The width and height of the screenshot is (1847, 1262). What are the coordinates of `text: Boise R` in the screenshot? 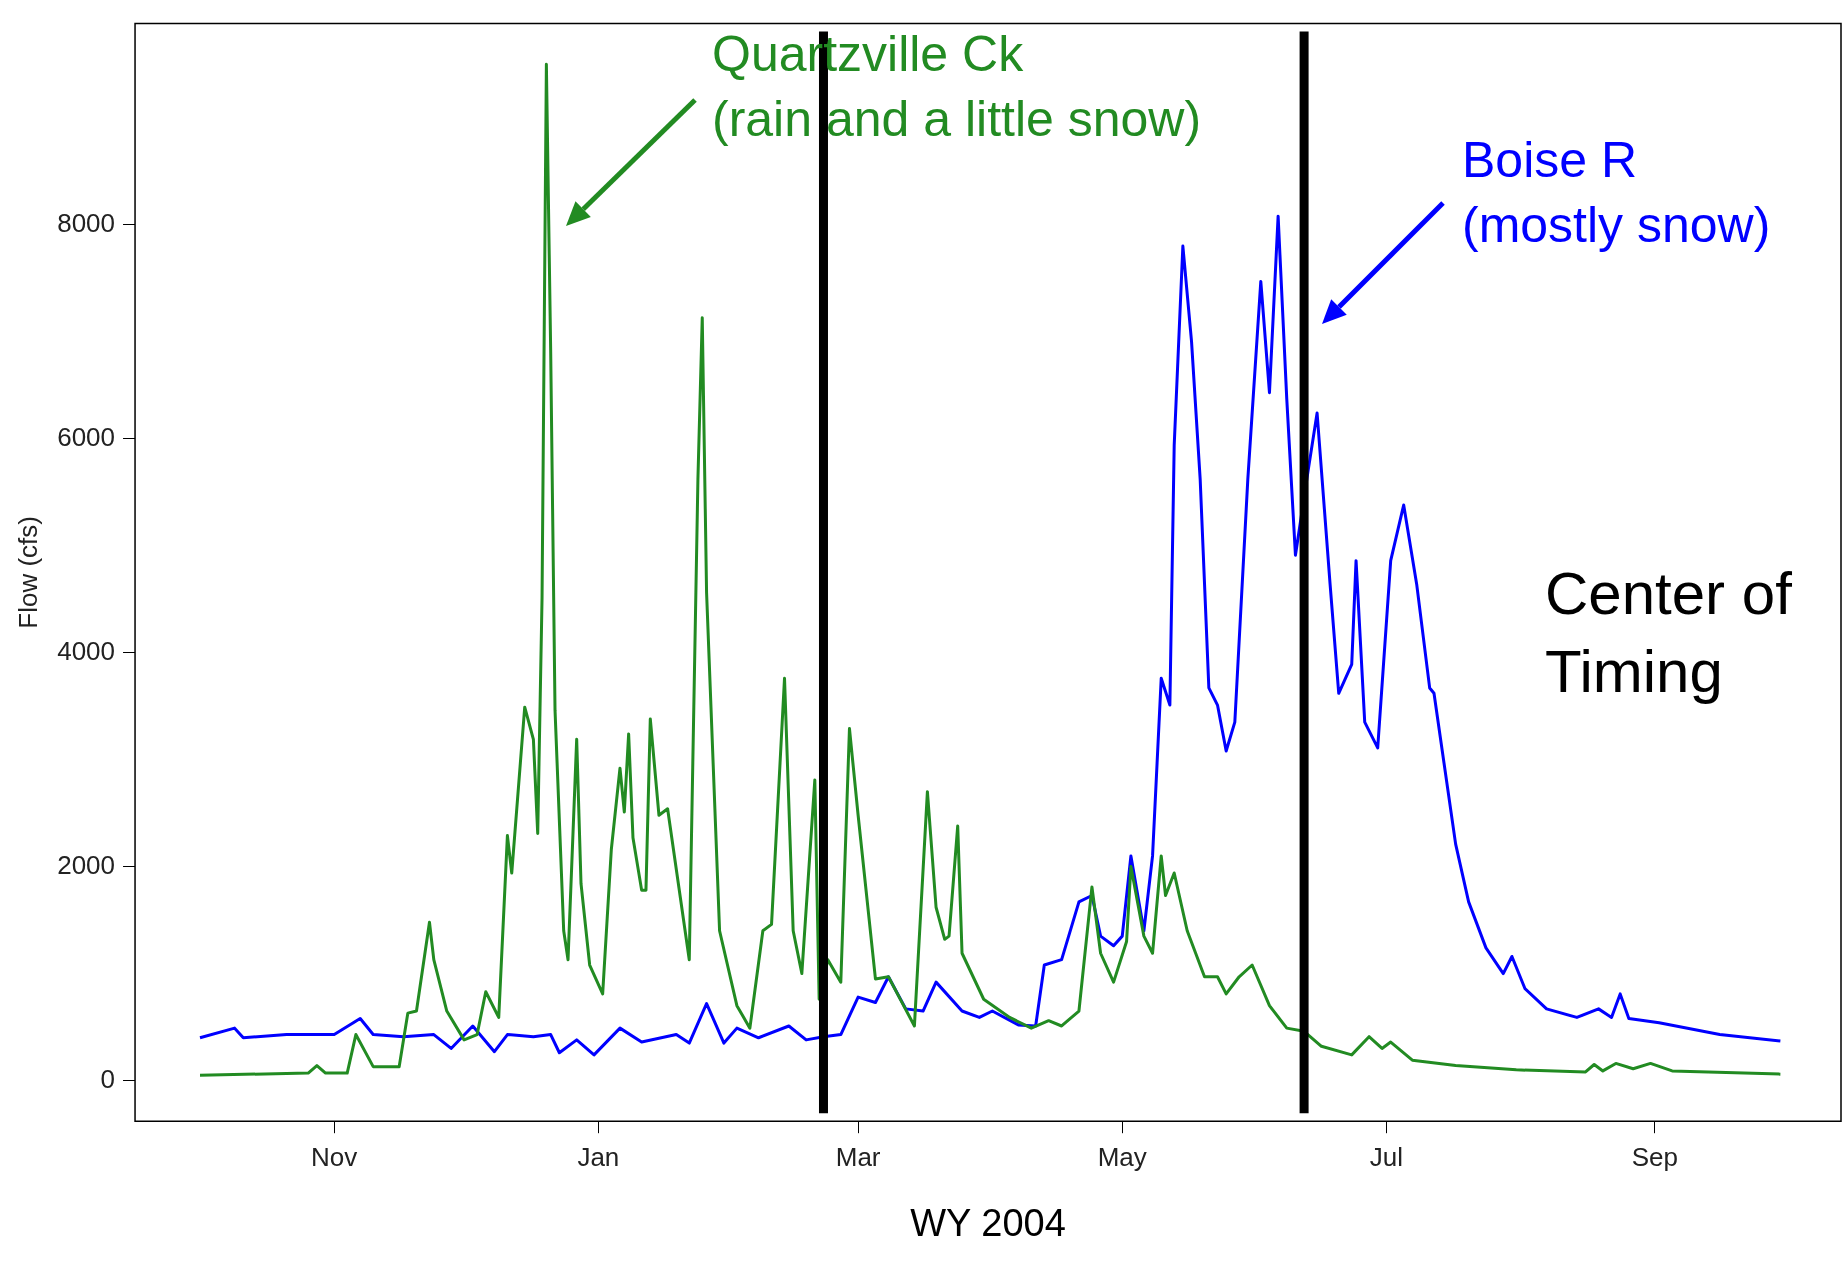 It's located at (1550, 160).